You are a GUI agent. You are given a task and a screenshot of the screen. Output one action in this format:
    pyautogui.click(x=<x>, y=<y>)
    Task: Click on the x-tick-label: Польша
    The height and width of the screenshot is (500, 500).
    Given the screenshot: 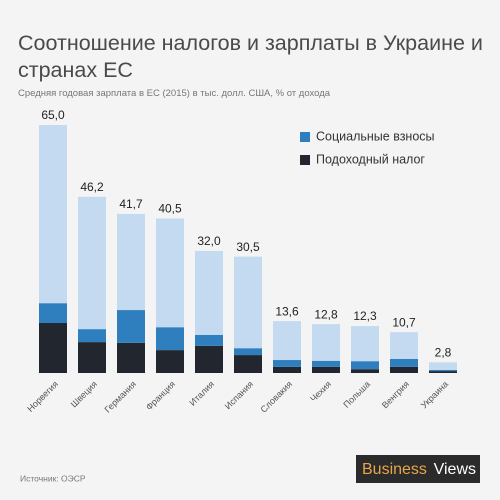 What is the action you would take?
    pyautogui.click(x=356, y=394)
    